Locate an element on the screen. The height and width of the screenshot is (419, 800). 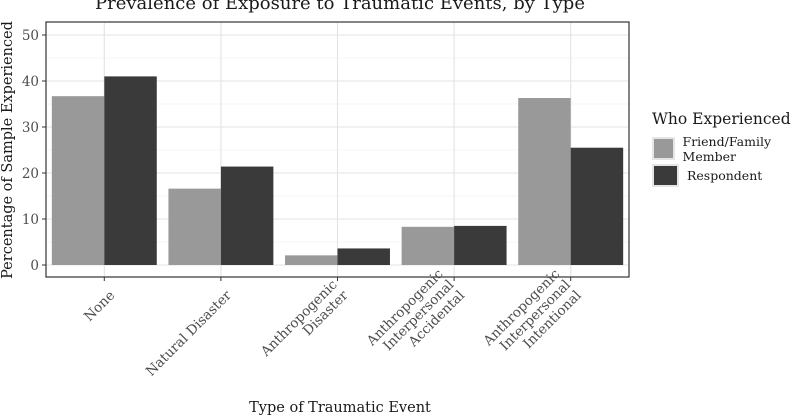
y-tick-label: 0 is located at coordinates (34, 266).